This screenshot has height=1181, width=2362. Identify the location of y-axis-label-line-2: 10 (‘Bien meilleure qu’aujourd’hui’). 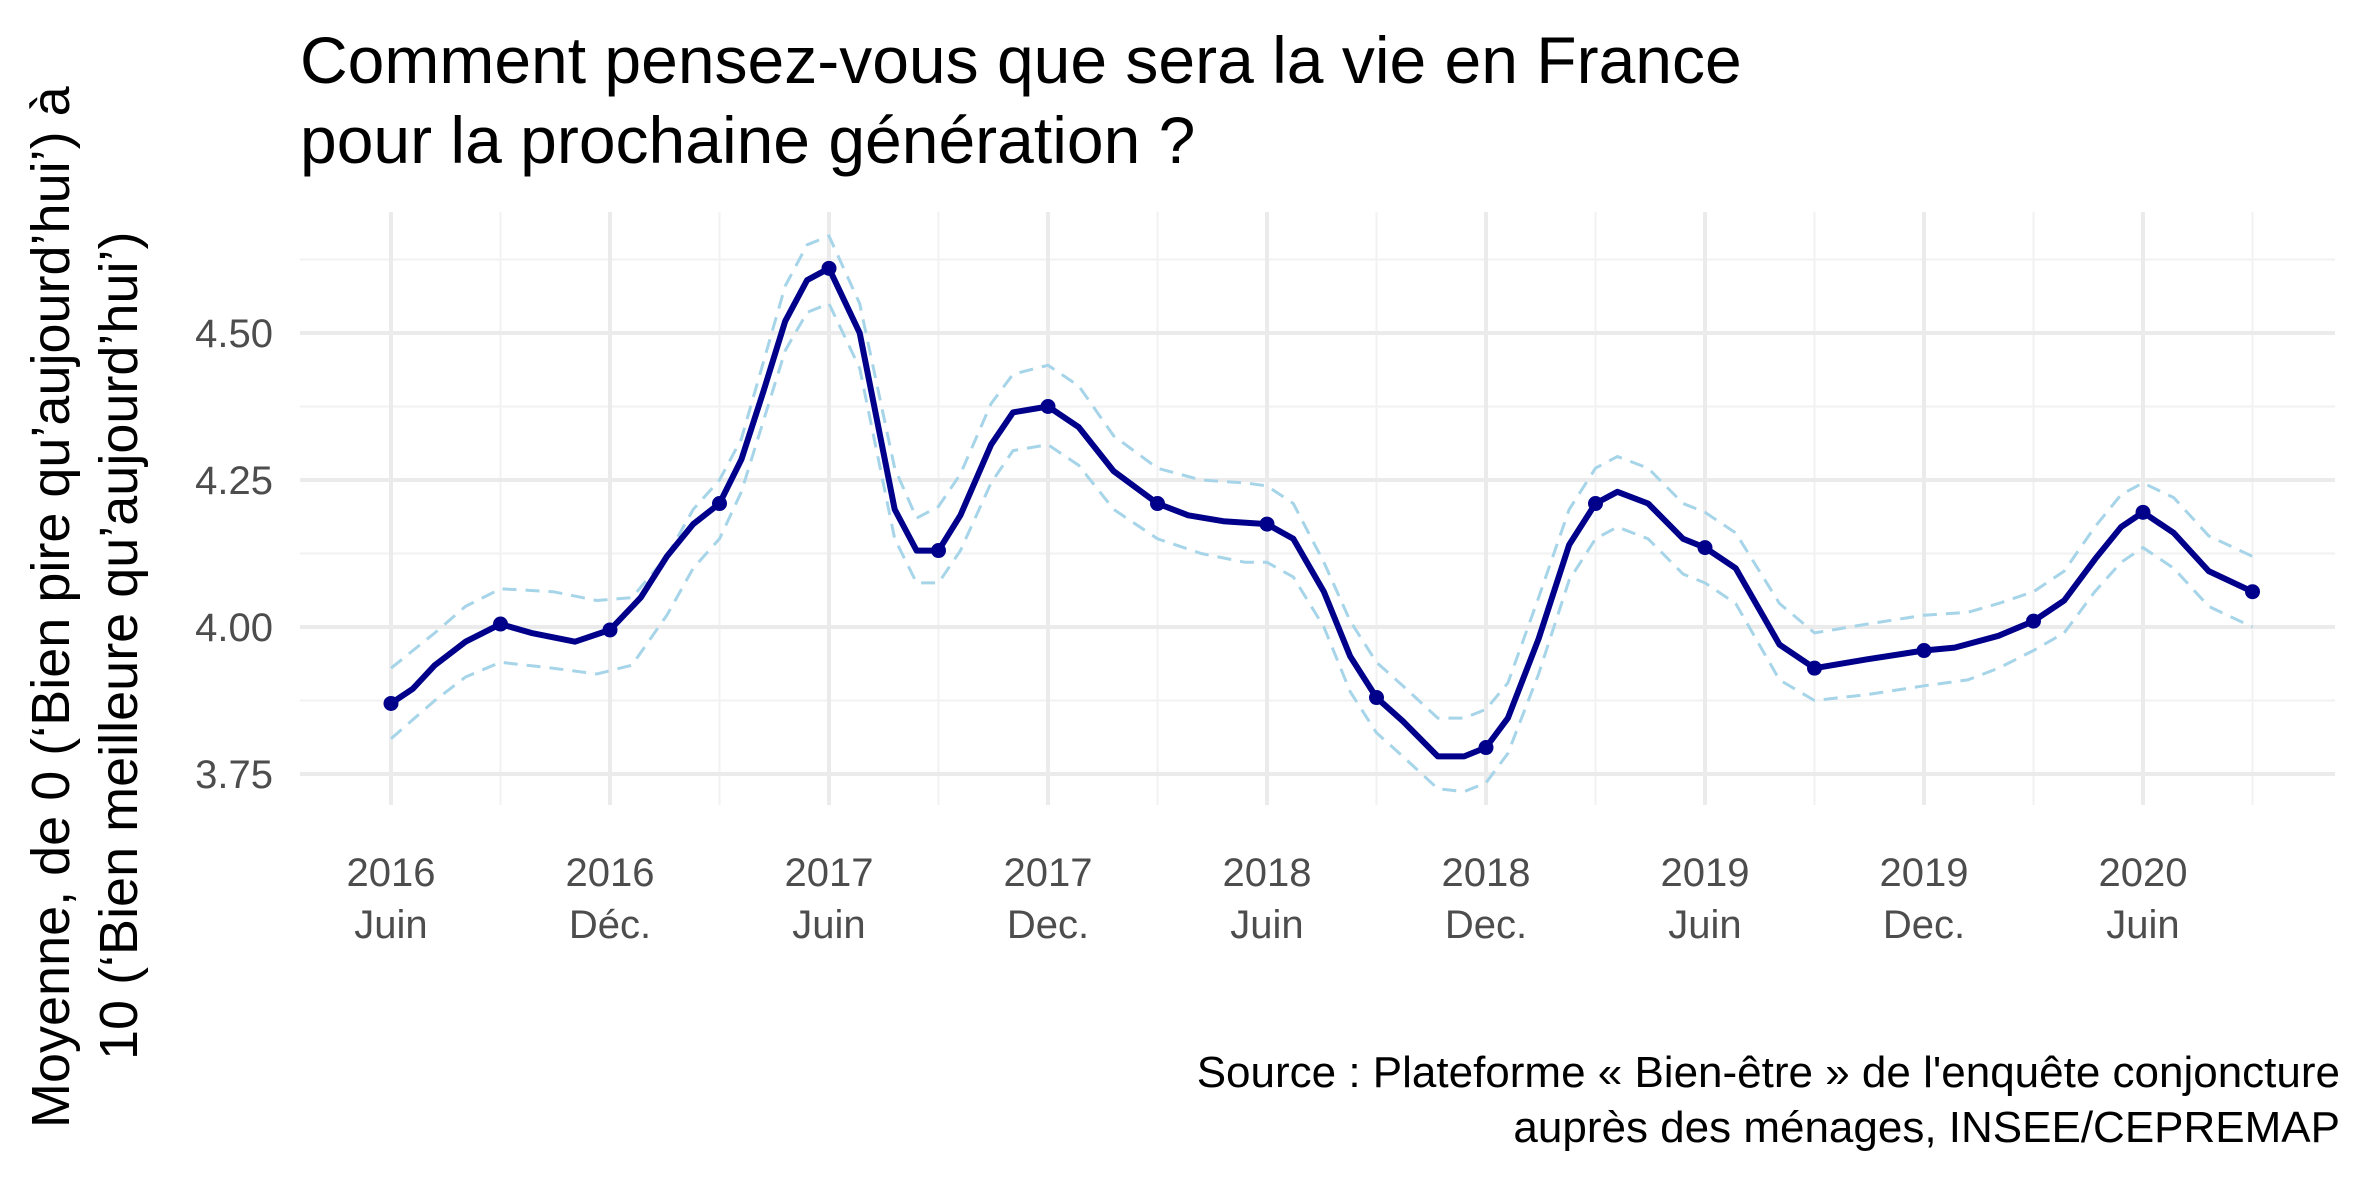
(119, 645).